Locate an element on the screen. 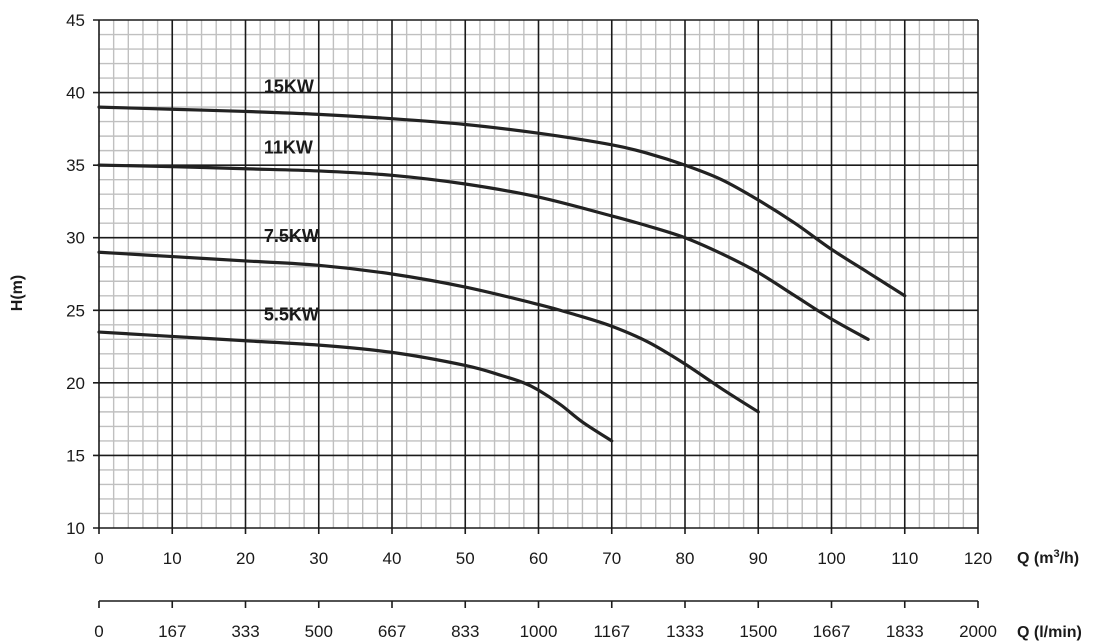 This screenshot has width=1112, height=644. secondary-x-axis-label: Q (l/min) is located at coordinates (1049, 632).